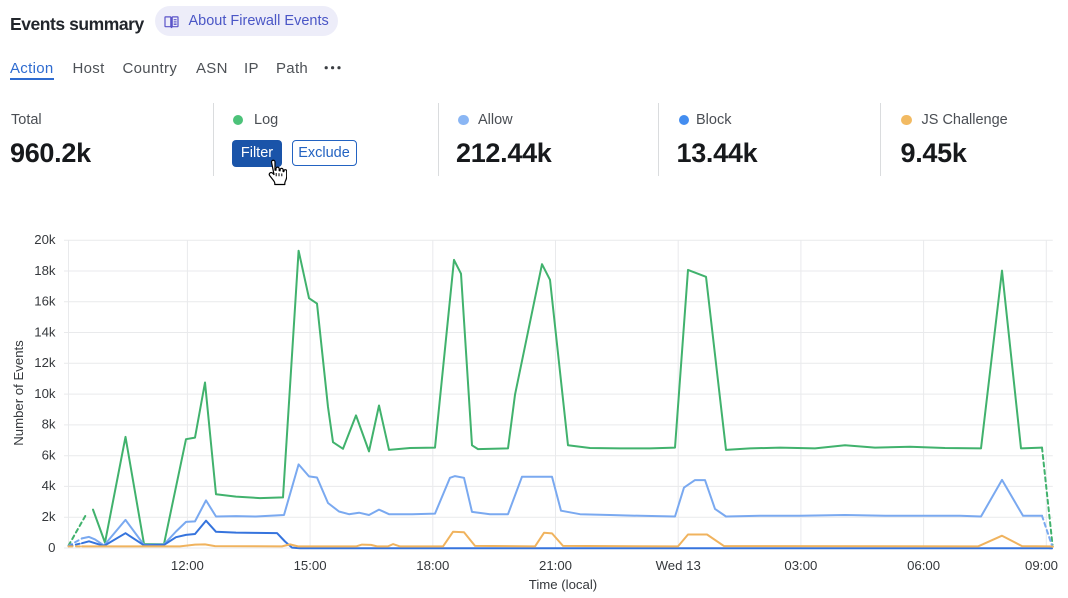 This screenshot has width=1068, height=598. Describe the element at coordinates (49, 485) in the screenshot. I see `svg-text: 4k` at that location.